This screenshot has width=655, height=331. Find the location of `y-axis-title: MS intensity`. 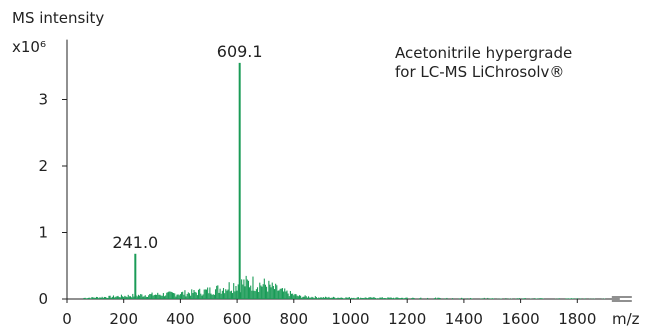

y-axis-title: MS intensity is located at coordinates (58, 18).